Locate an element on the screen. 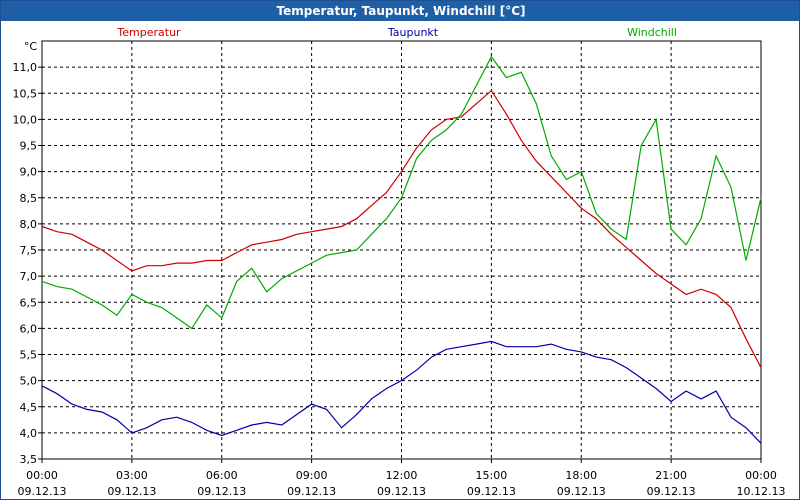  x-tick-time-label: 03:00 is located at coordinates (132, 475).